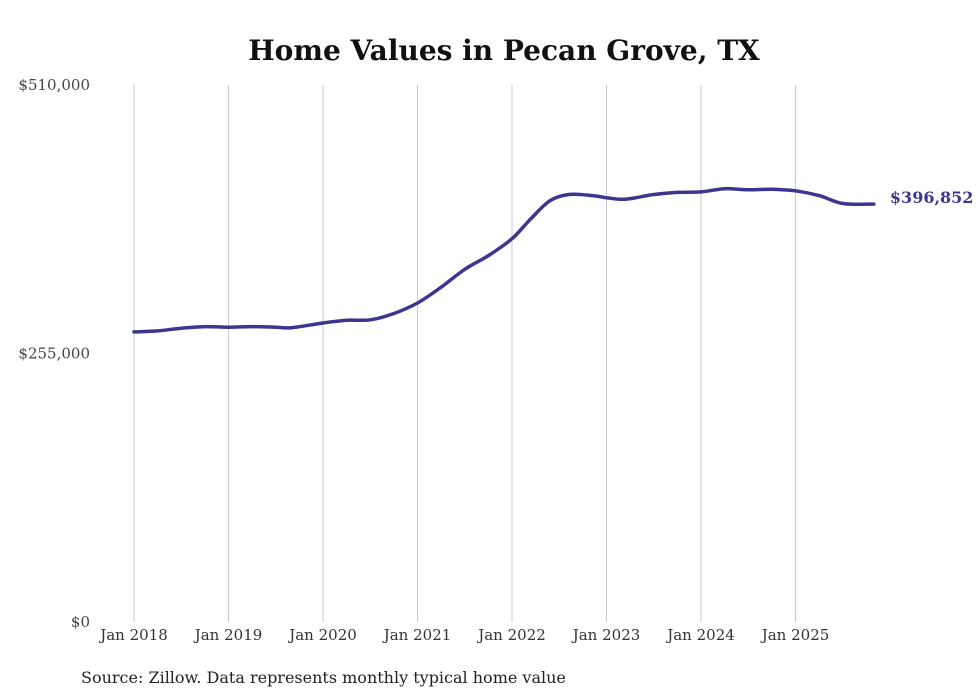 The width and height of the screenshot is (980, 699). Describe the element at coordinates (417, 635) in the screenshot. I see `x-tick-label: Jan 2021` at that location.